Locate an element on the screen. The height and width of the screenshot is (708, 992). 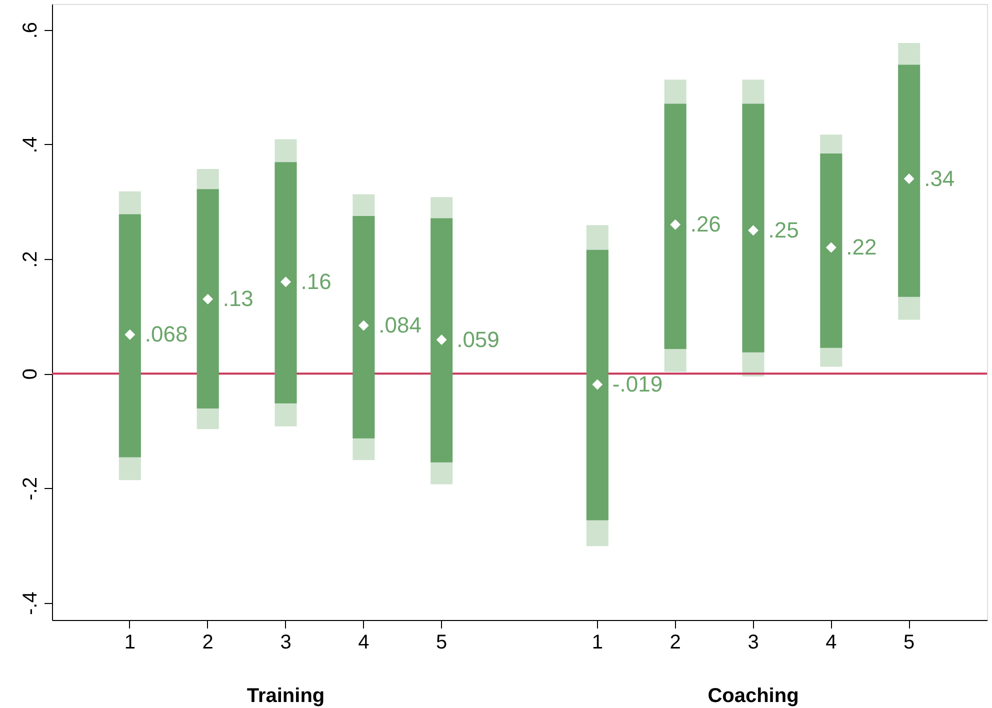
y-tick-label: .6 is located at coordinates (31, 30).